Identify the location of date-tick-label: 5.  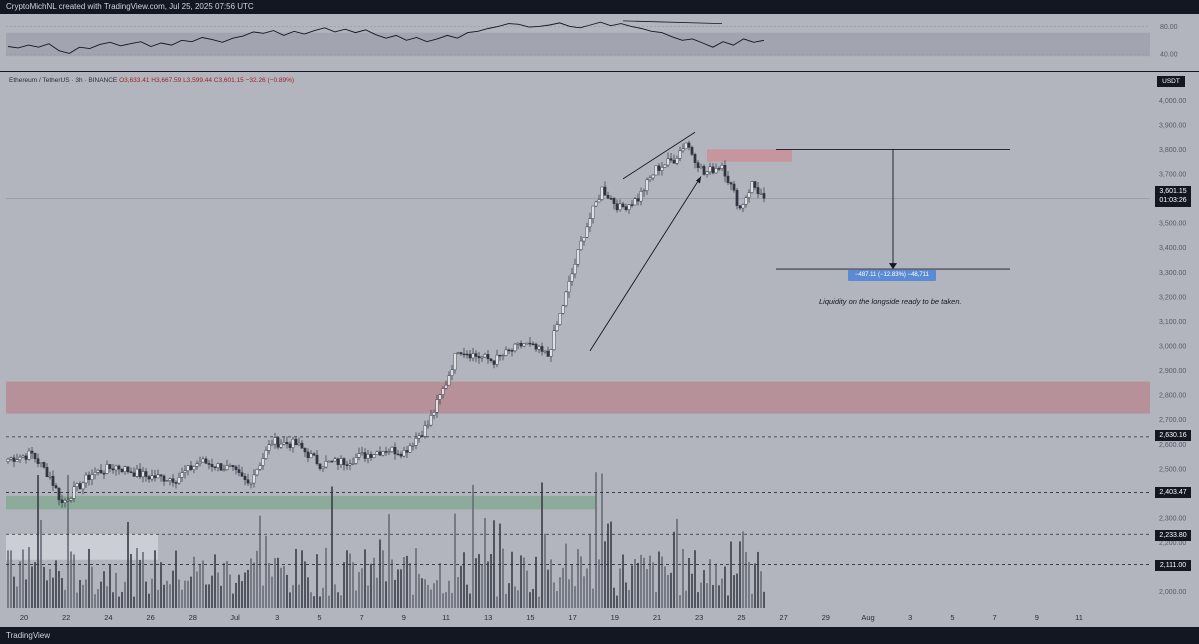
(319, 617).